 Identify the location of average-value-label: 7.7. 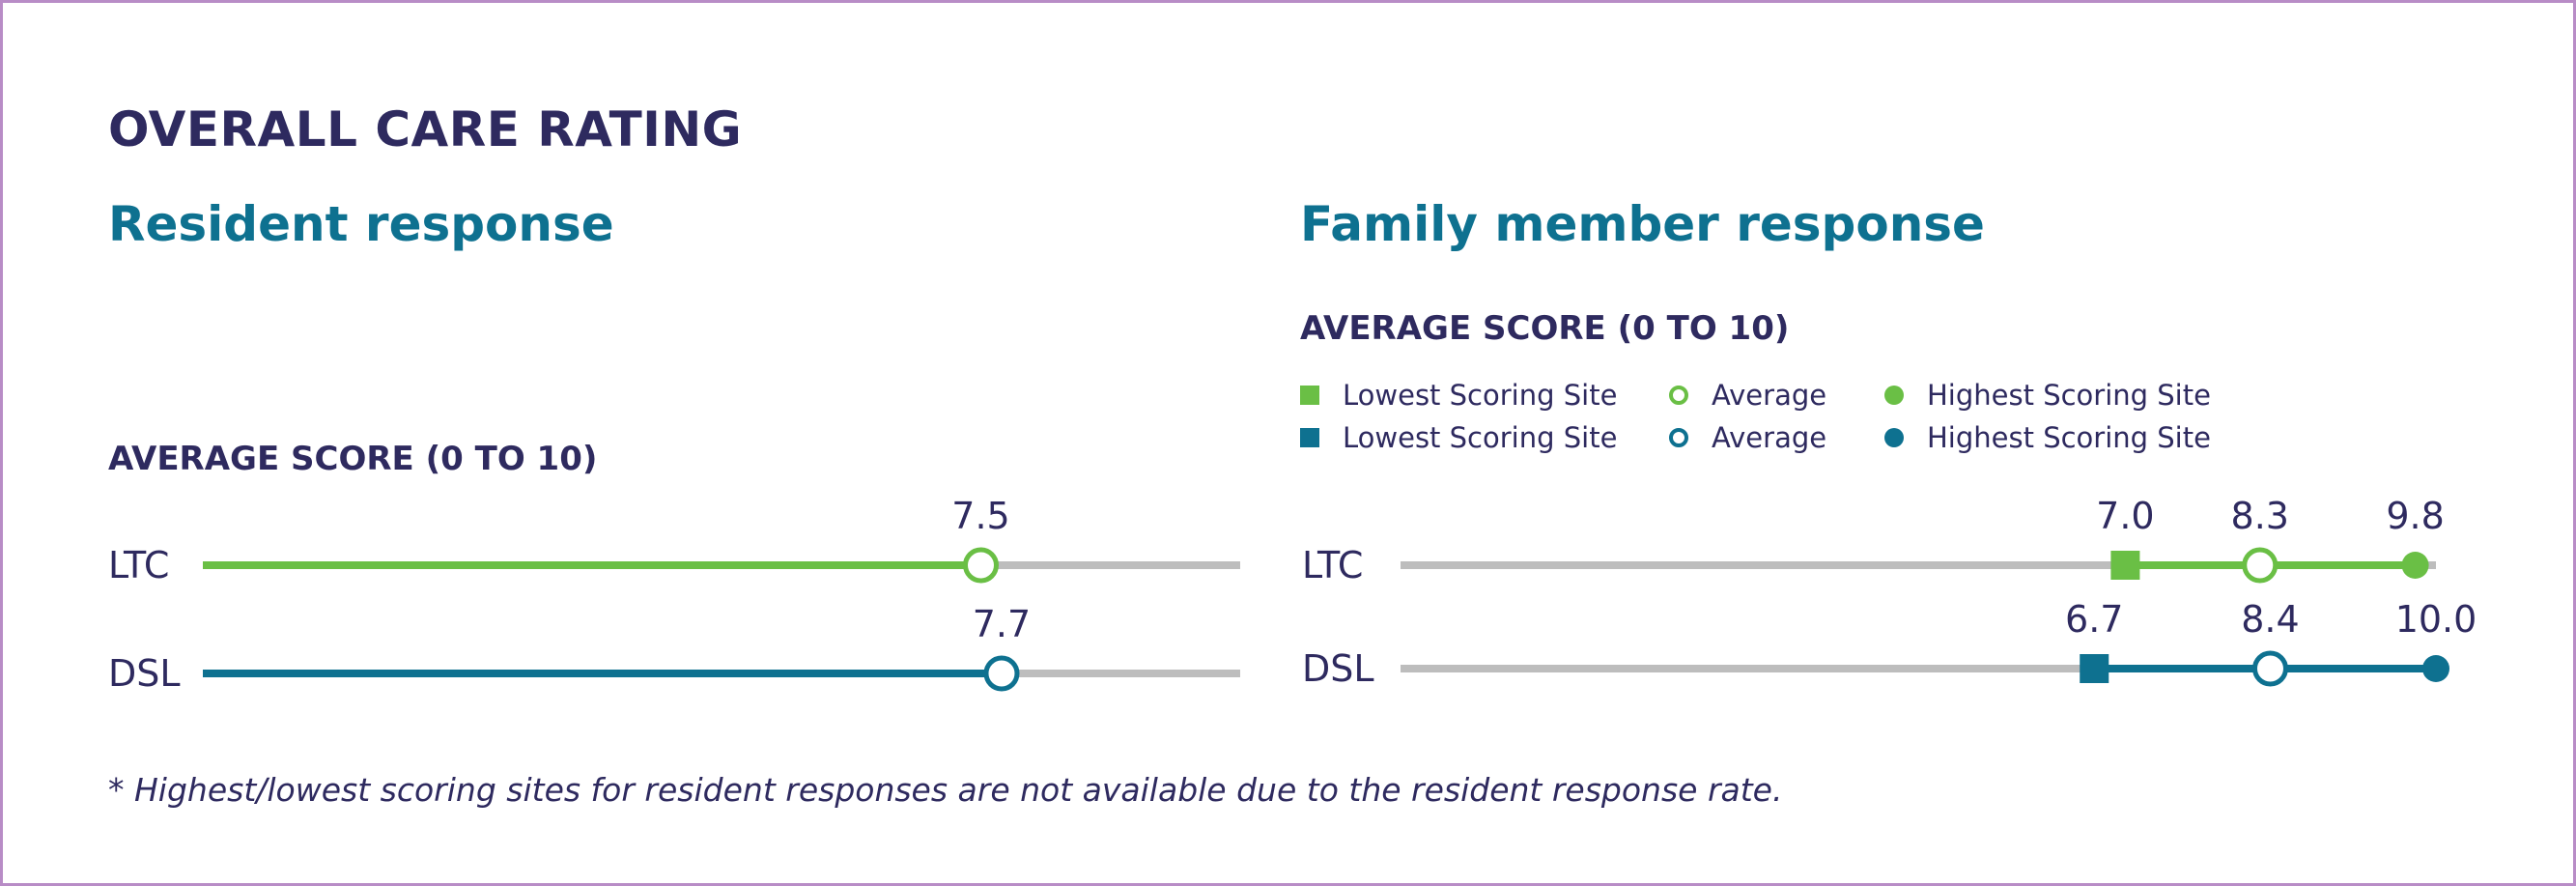
(1002, 624).